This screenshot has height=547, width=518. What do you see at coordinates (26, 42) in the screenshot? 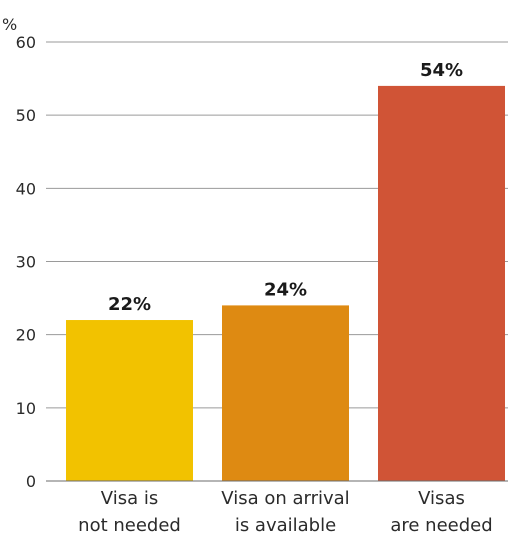
I see `y-tick-label: 60` at bounding box center [26, 42].